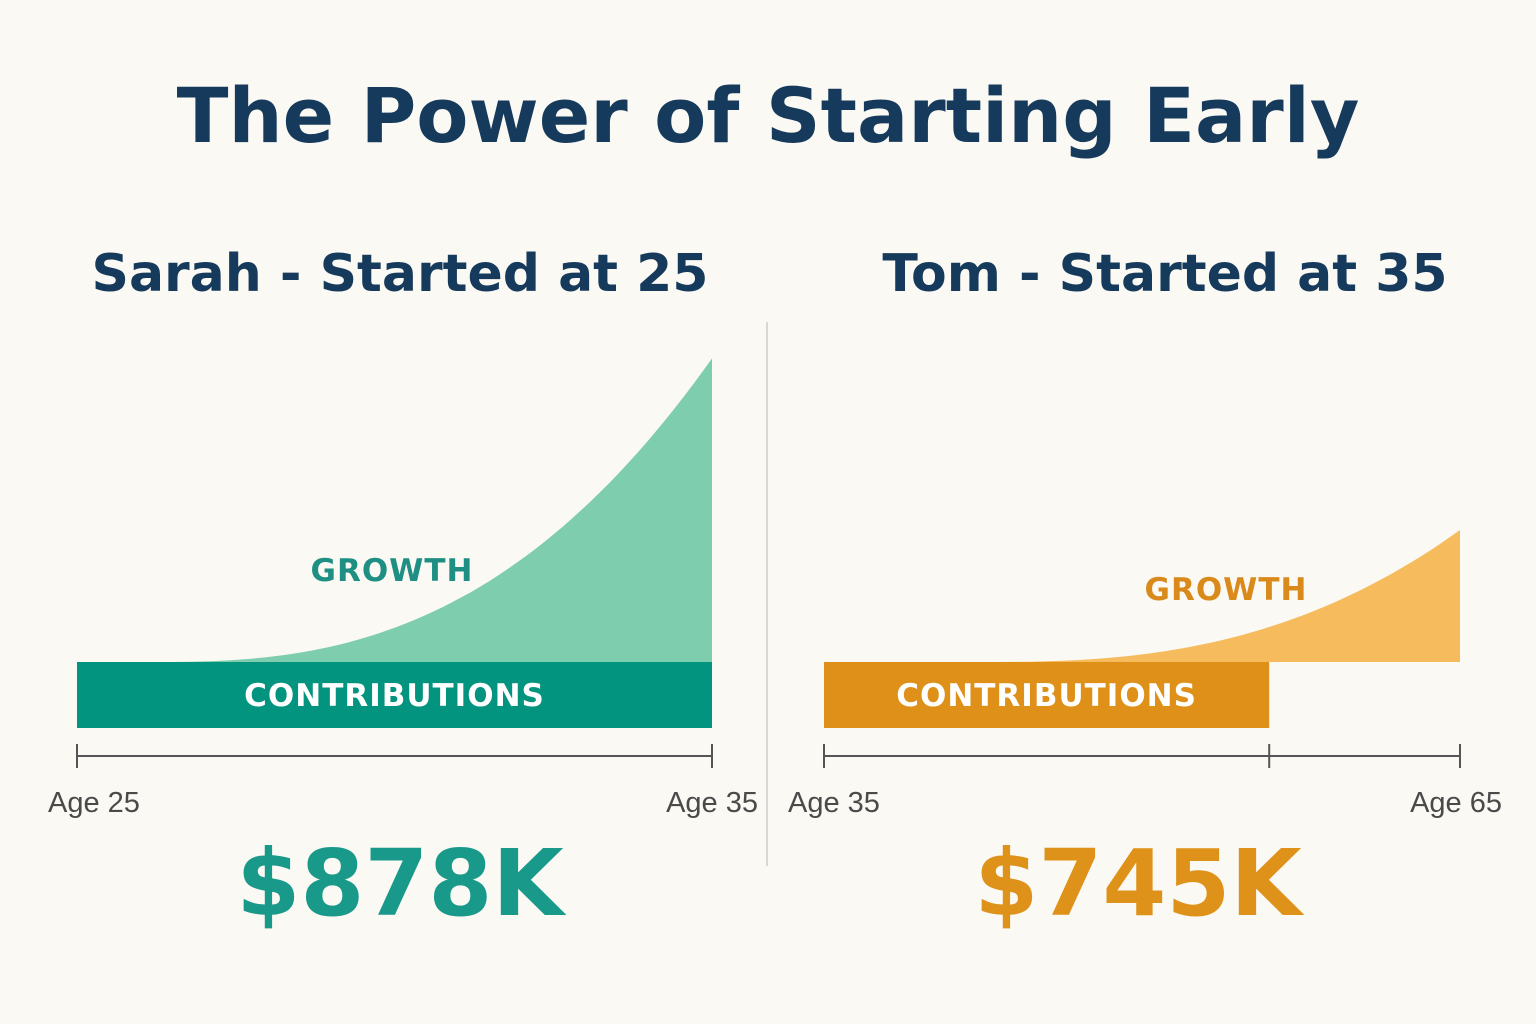 This screenshot has width=1536, height=1024. Describe the element at coordinates (834, 803) in the screenshot. I see `tom-start-age-label: Age 35` at that location.